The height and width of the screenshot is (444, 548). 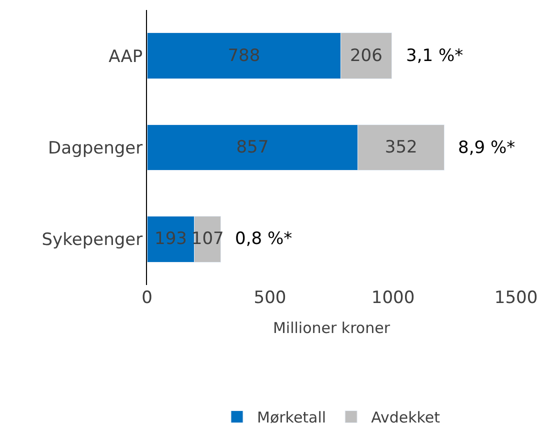 What do you see at coordinates (366, 56) in the screenshot?
I see `data-label: 206` at bounding box center [366, 56].